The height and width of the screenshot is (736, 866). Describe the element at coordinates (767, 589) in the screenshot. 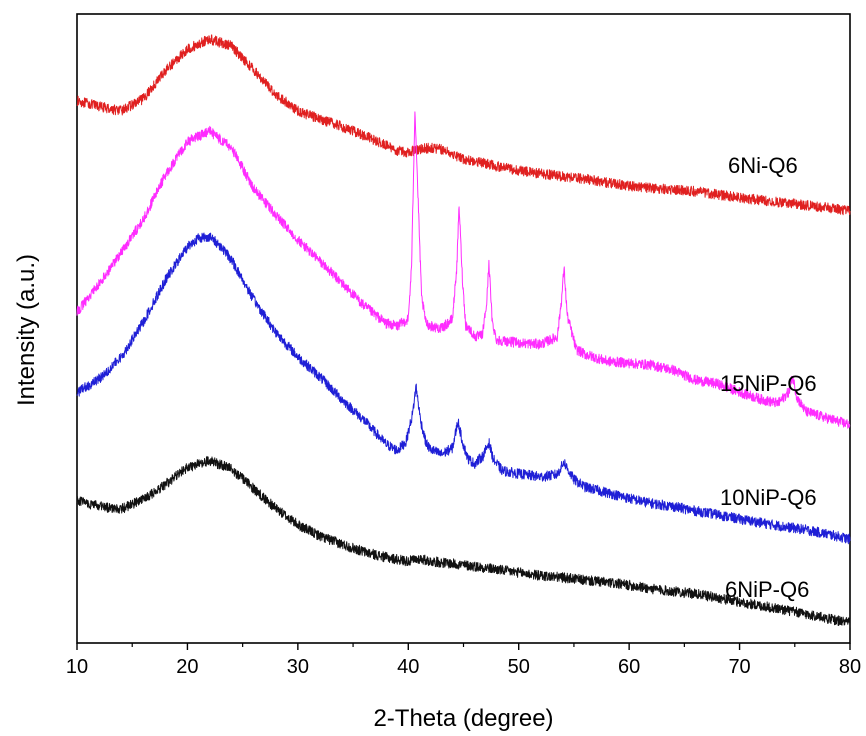

I see `series-label-6nip-q6: 6NiP-Q6` at that location.